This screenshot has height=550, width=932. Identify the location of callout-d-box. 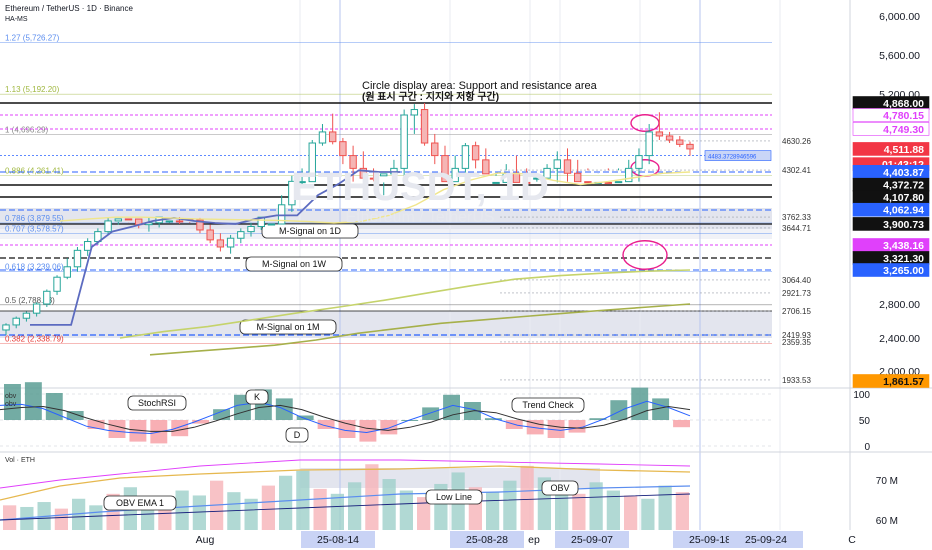
(297, 435).